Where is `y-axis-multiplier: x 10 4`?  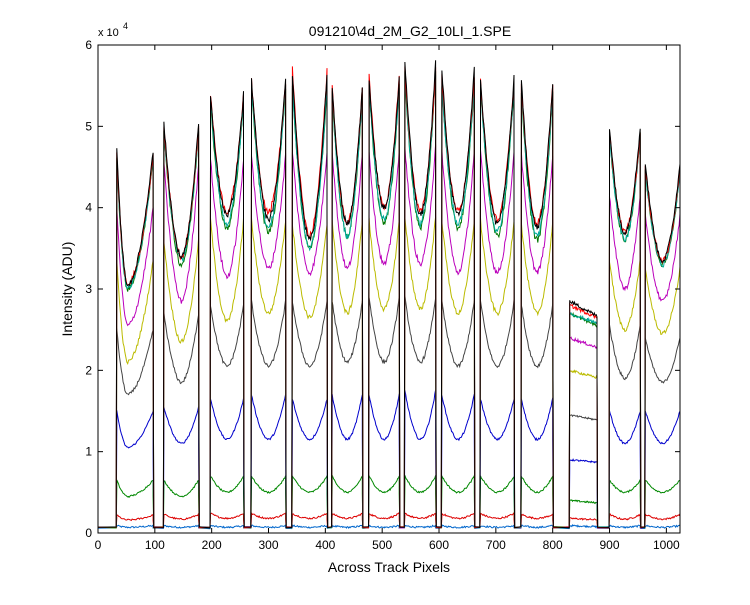 y-axis-multiplier: x 10 4 is located at coordinates (113, 30).